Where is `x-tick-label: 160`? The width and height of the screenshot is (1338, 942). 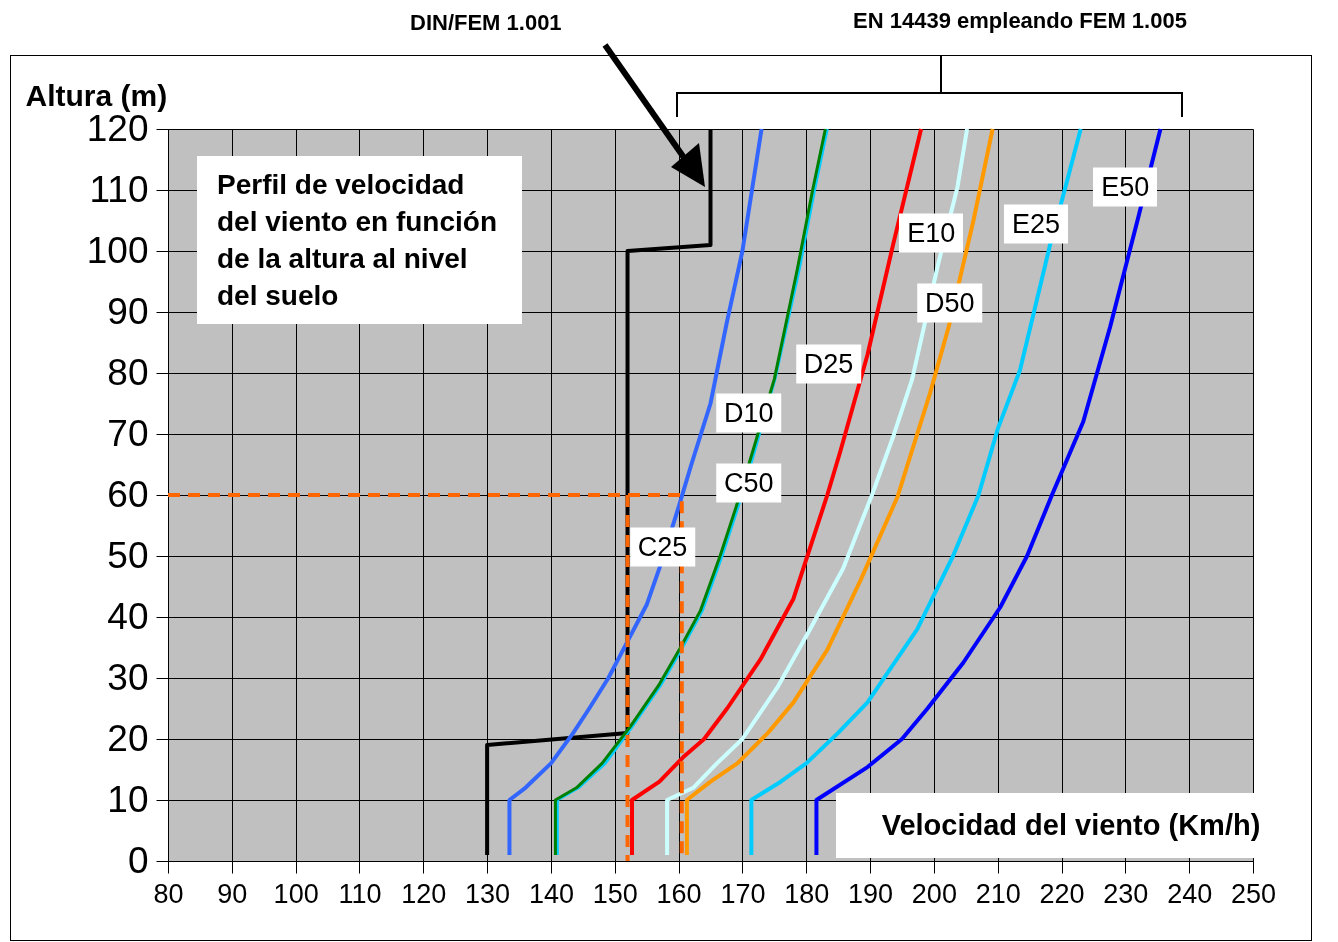
x-tick-label: 160 is located at coordinates (679, 893).